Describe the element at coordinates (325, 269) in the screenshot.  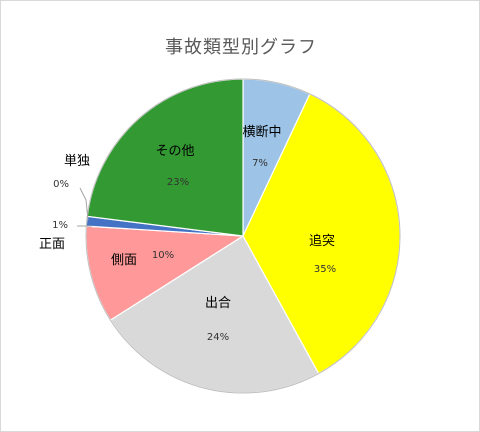
I see `percent-label-slice-2: 35%` at that location.